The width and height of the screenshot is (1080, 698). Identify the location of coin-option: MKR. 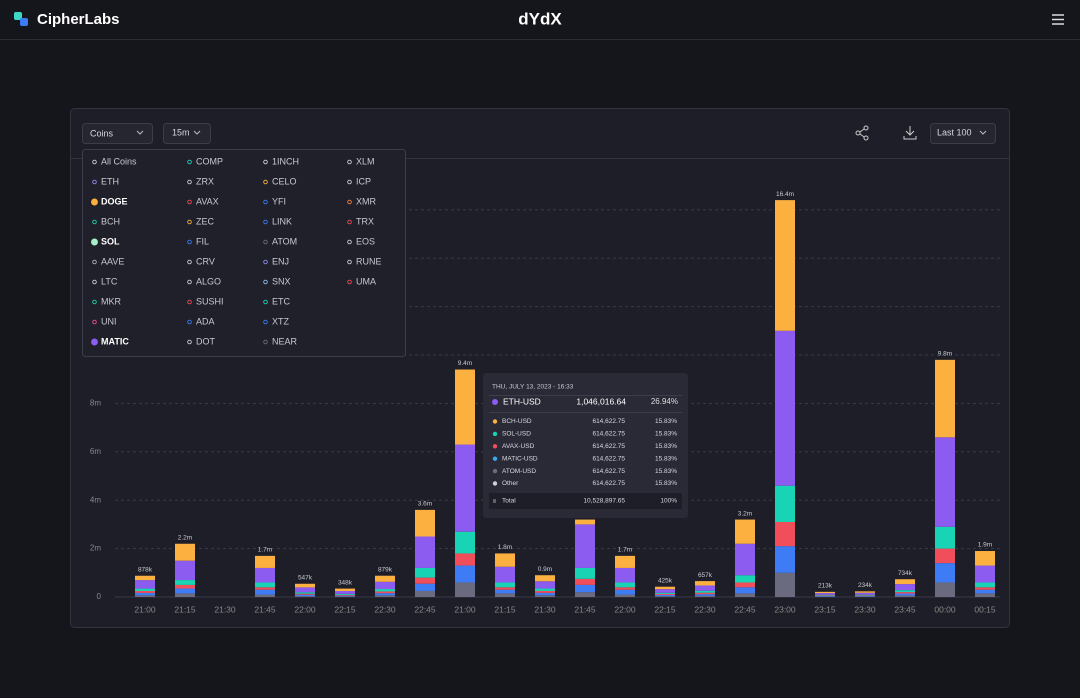
(107, 301).